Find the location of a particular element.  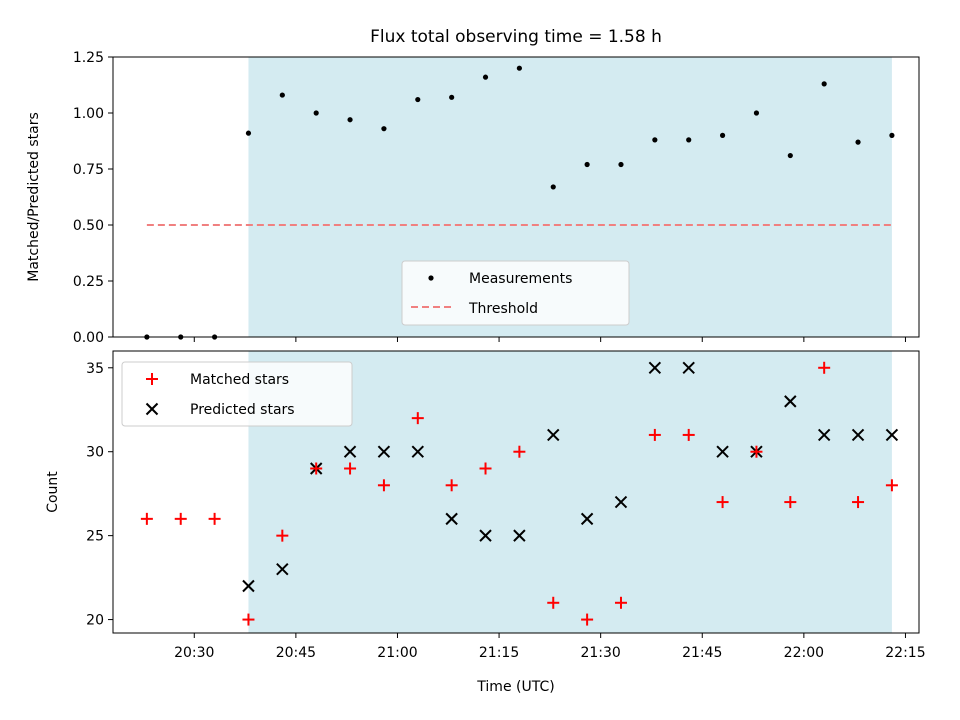

y-tick-label: 1.00 is located at coordinates (88, 114).